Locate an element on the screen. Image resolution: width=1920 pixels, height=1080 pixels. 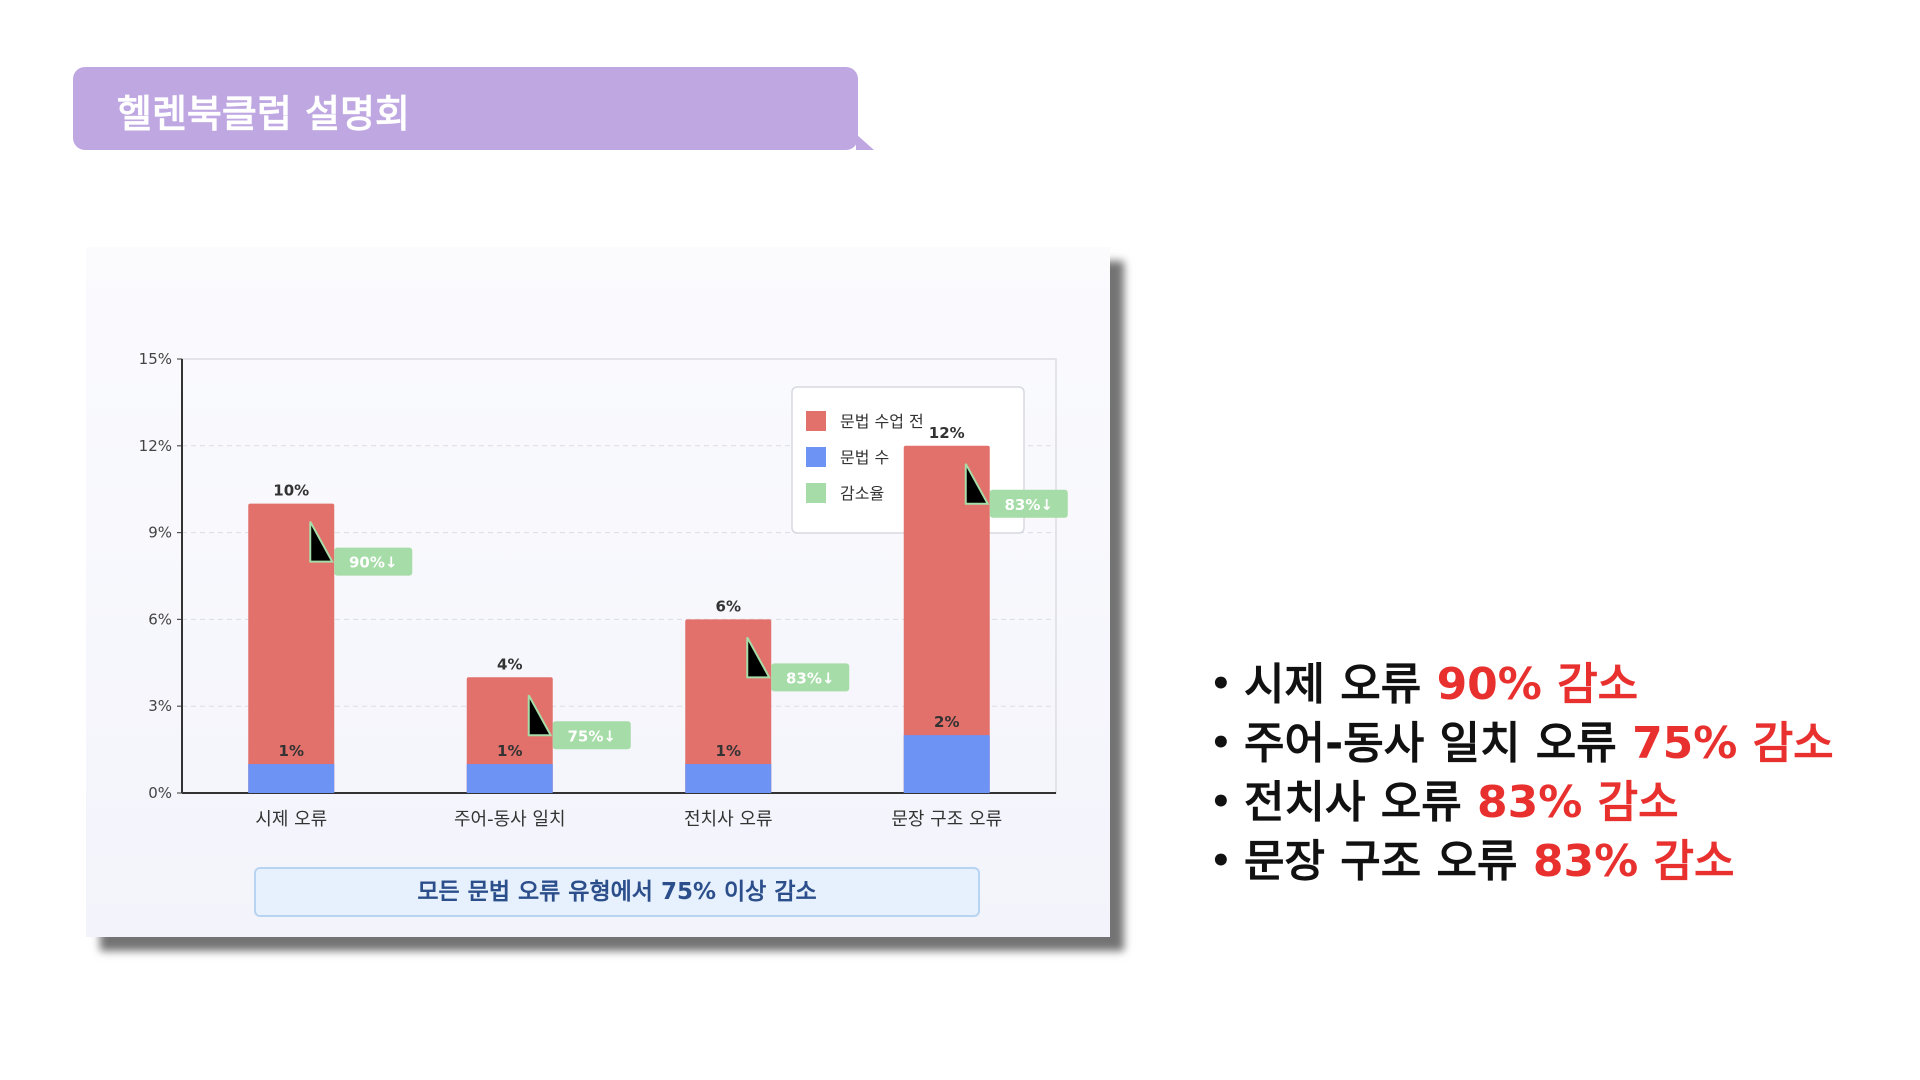
bullet-item: • 문장 구조 오류 83% 감소 is located at coordinates (1522, 861).